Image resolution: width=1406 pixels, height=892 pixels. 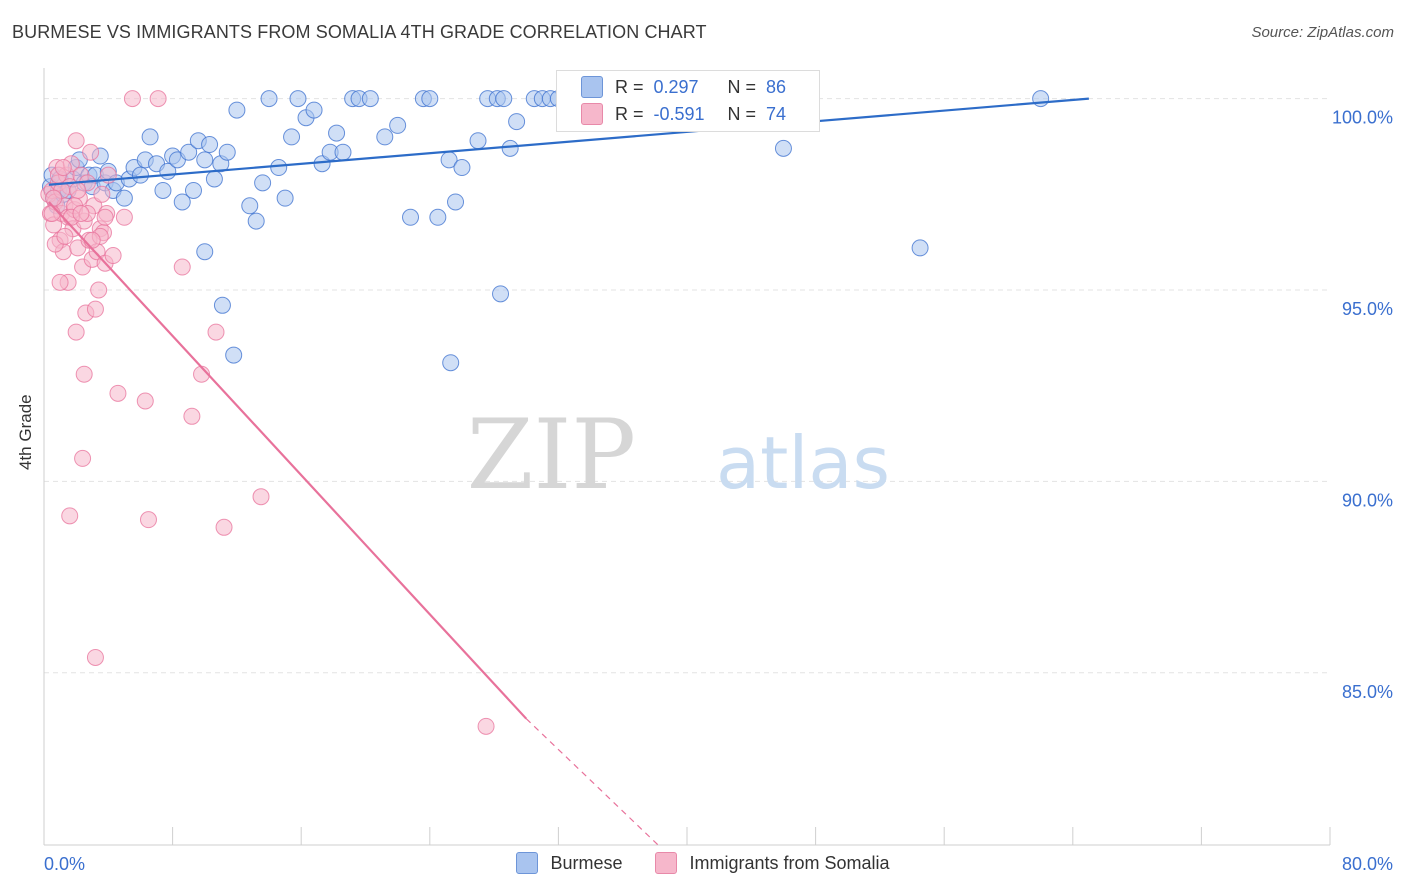 What do you see at coordinates (551, 455) in the screenshot?
I see `watermark-zip: ZIP` at bounding box center [551, 455].